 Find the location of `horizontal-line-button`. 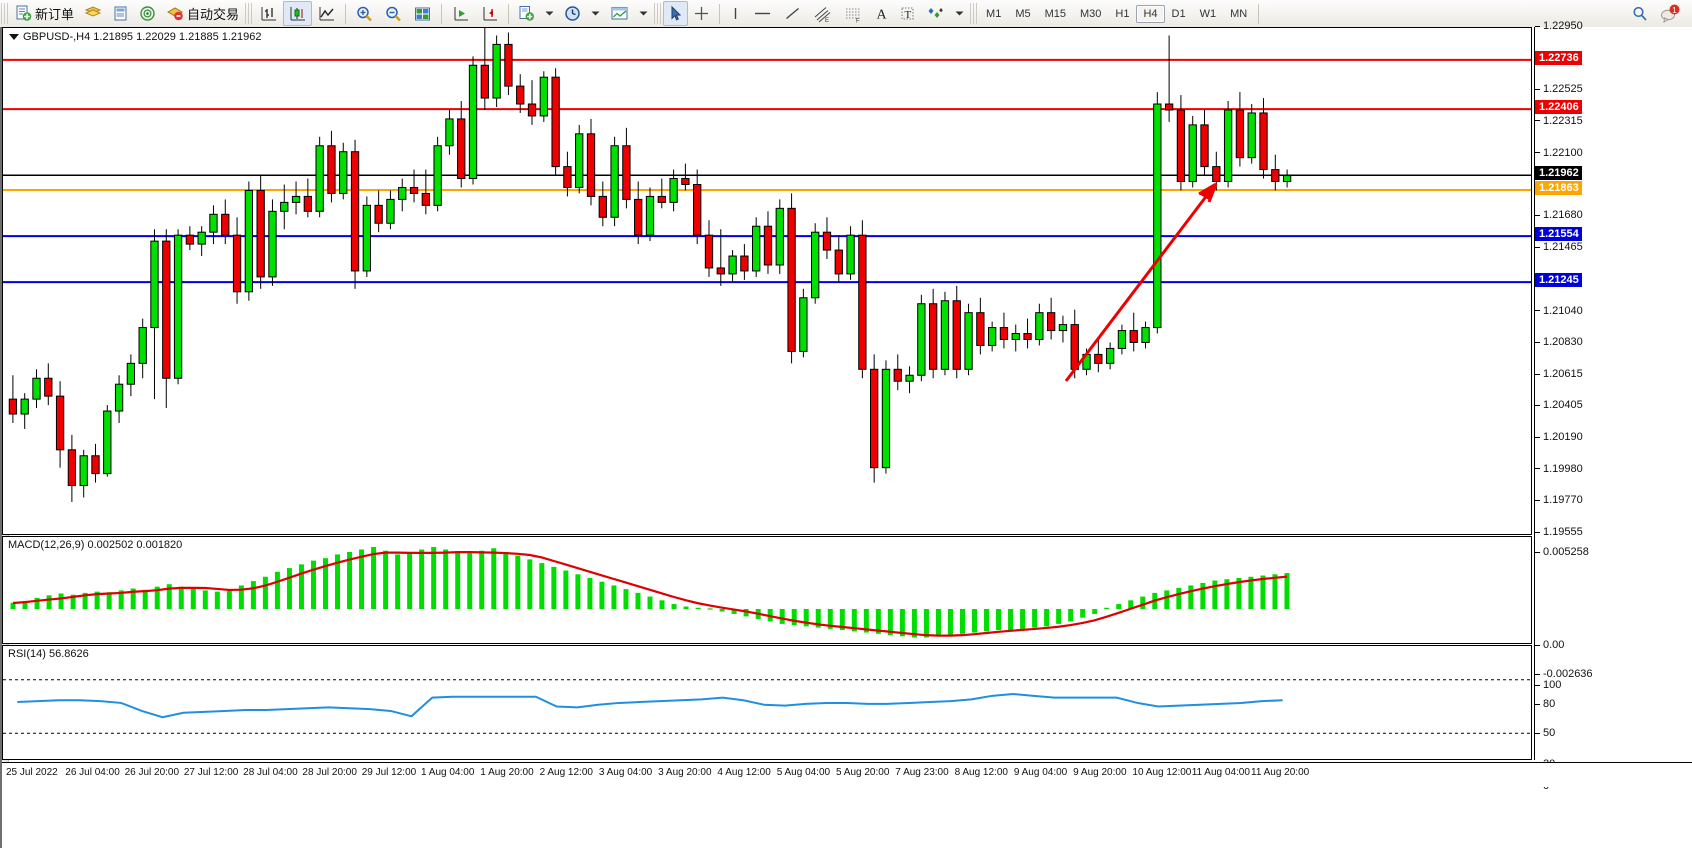

horizontal-line-button is located at coordinates (762, 13).